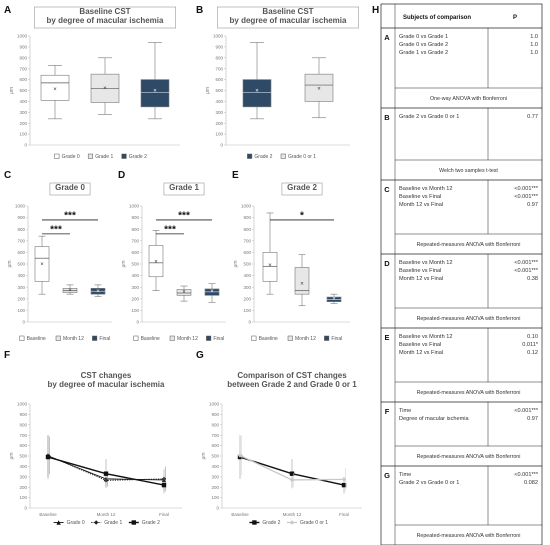  I want to click on table-method-label: Welch two samples t-test, so click(468, 171).